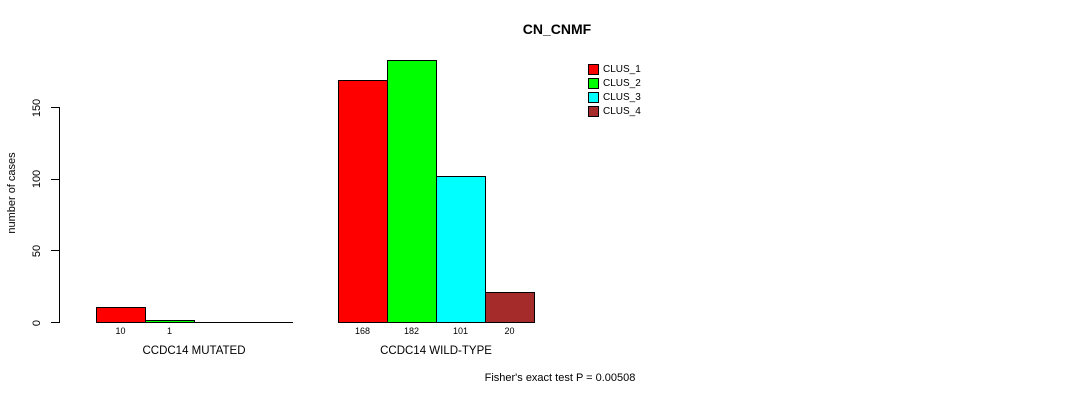 This screenshot has width=1090, height=400. I want to click on legend-label: CLUS_2, so click(622, 83).